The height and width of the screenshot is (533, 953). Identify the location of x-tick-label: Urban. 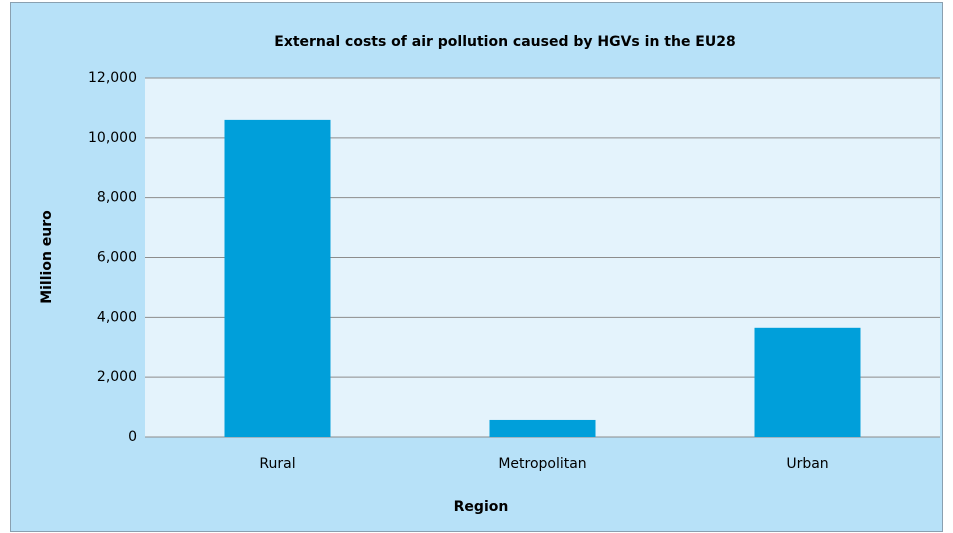
(807, 464).